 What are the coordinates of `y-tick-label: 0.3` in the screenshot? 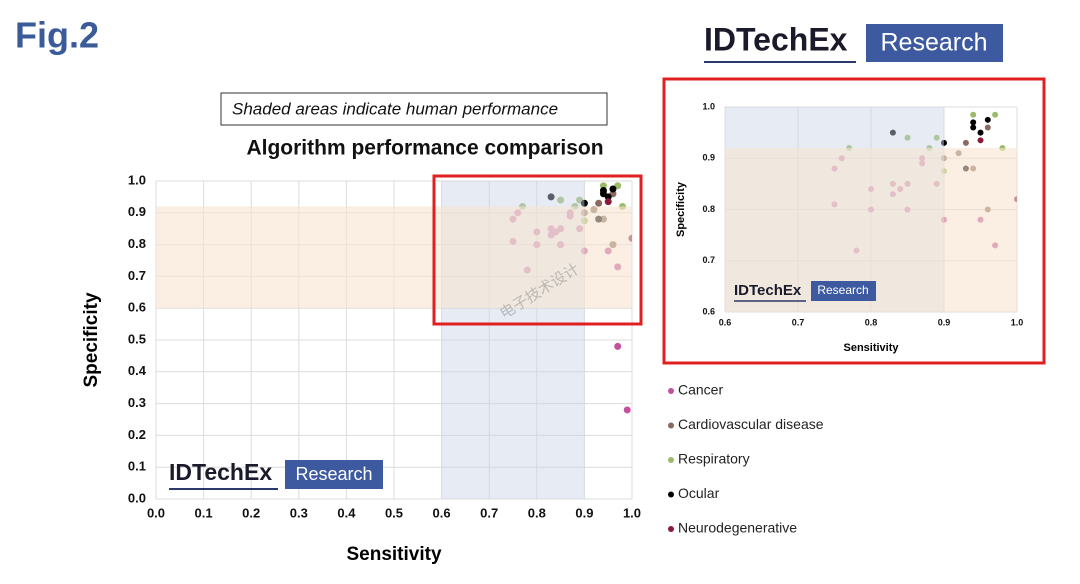 It's located at (137, 402).